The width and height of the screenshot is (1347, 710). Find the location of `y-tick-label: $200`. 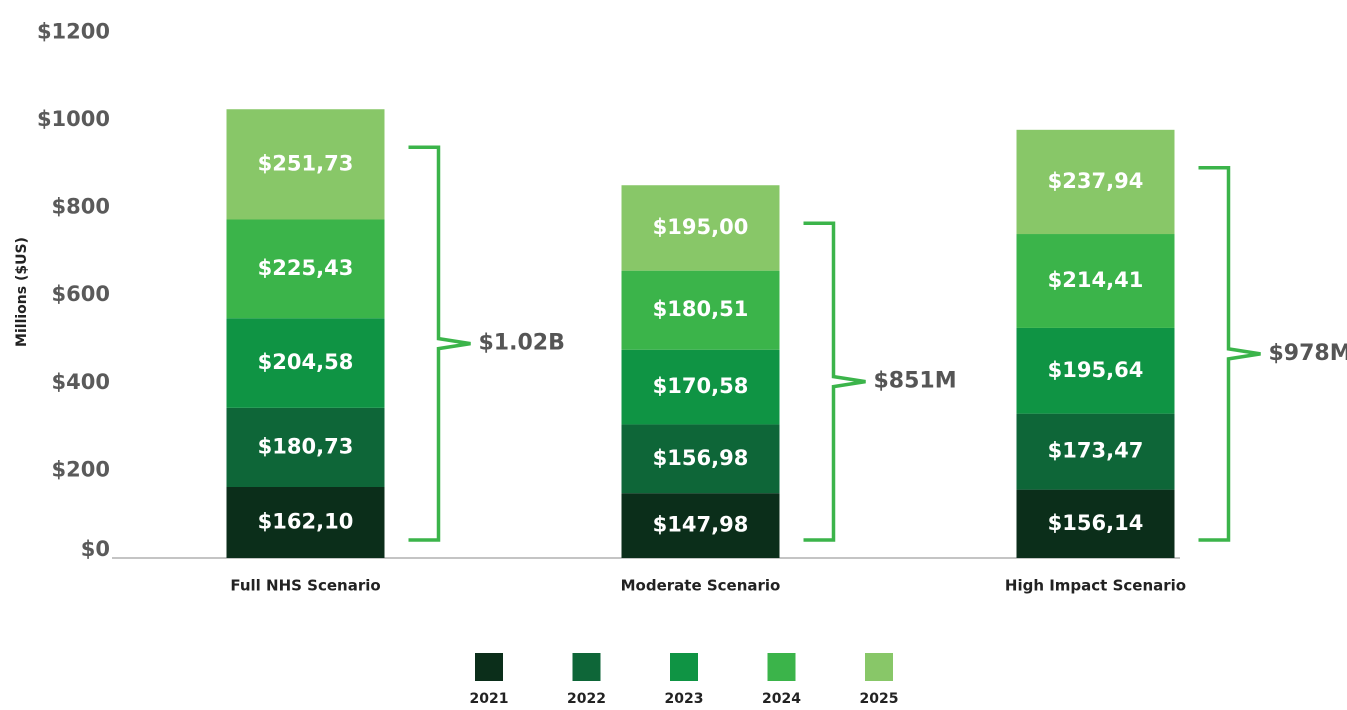

y-tick-label: $200 is located at coordinates (81, 469).